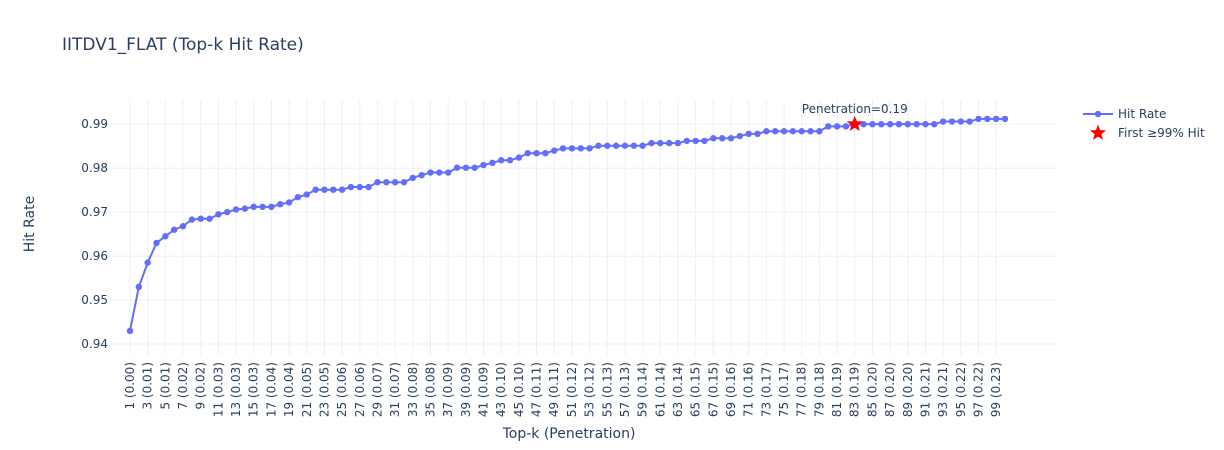 The image size is (1224, 450). I want to click on first-99-hit-star, so click(854, 123).